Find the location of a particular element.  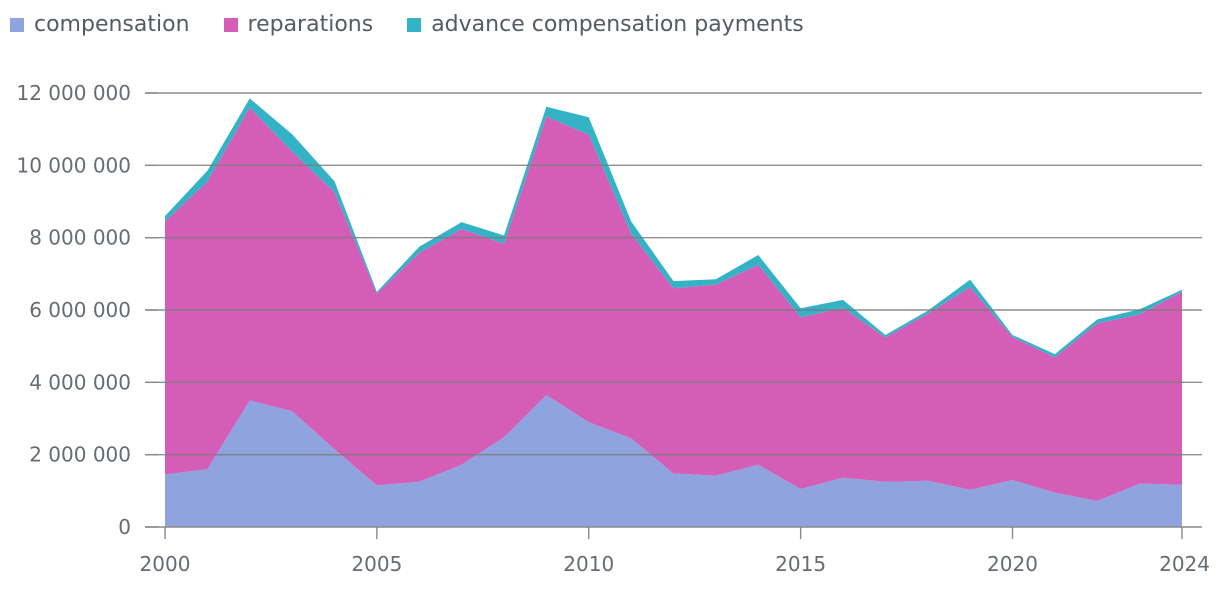

y-tick-label: 12 000 000 is located at coordinates (73, 93).